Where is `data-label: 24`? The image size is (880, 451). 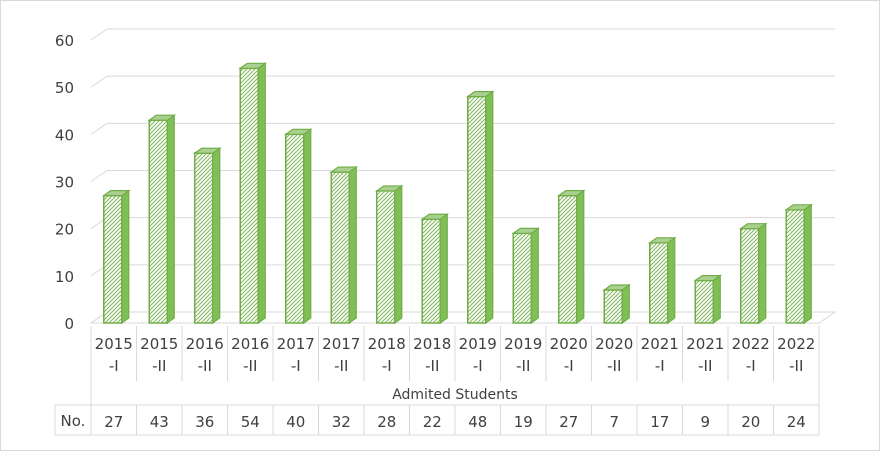 data-label: 24 is located at coordinates (796, 422).